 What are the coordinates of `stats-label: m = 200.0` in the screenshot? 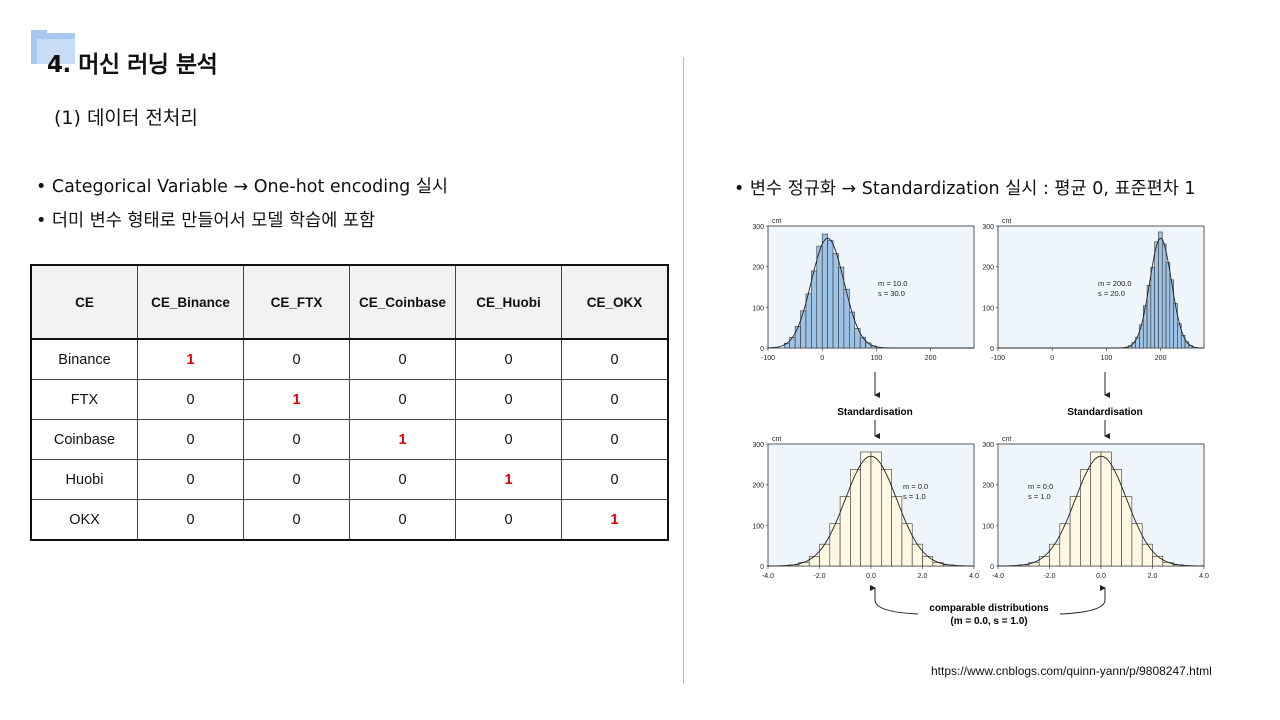 It's located at (1115, 283).